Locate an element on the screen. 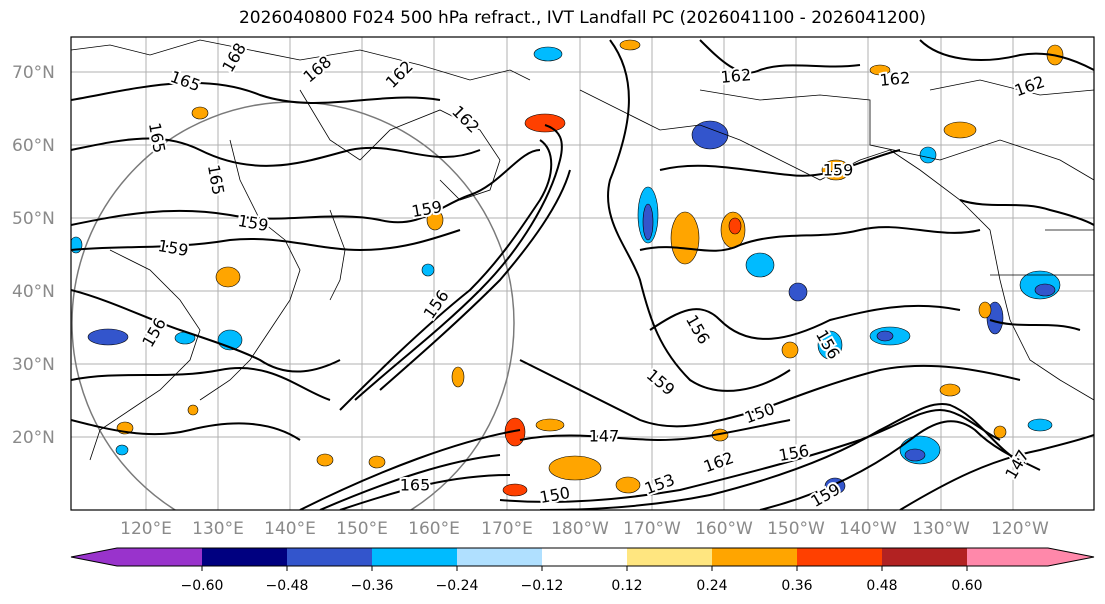 Image resolution: width=1105 pixels, height=604 pixels. lon-label: 160°E is located at coordinates (434, 529).